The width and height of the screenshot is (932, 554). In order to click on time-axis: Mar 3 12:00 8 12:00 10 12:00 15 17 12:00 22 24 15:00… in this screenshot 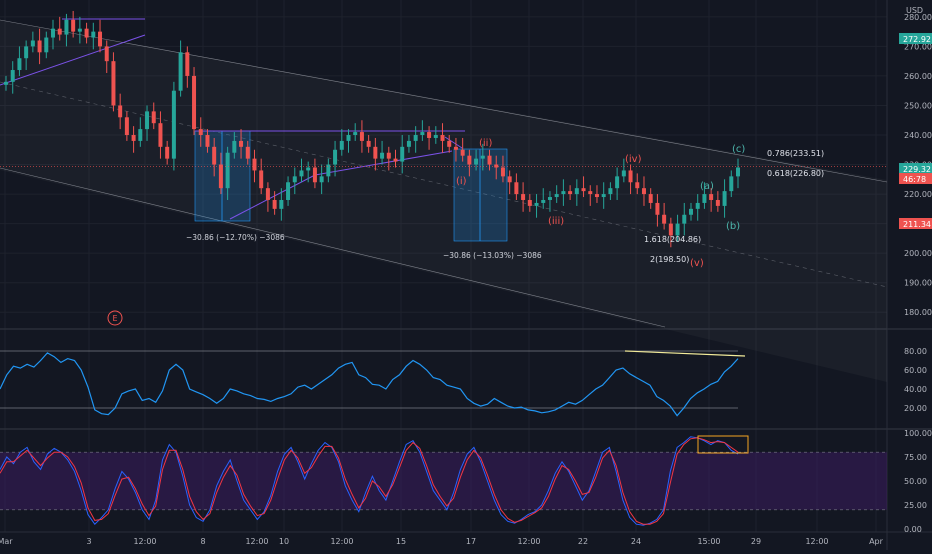, I will do `click(442, 541)`.